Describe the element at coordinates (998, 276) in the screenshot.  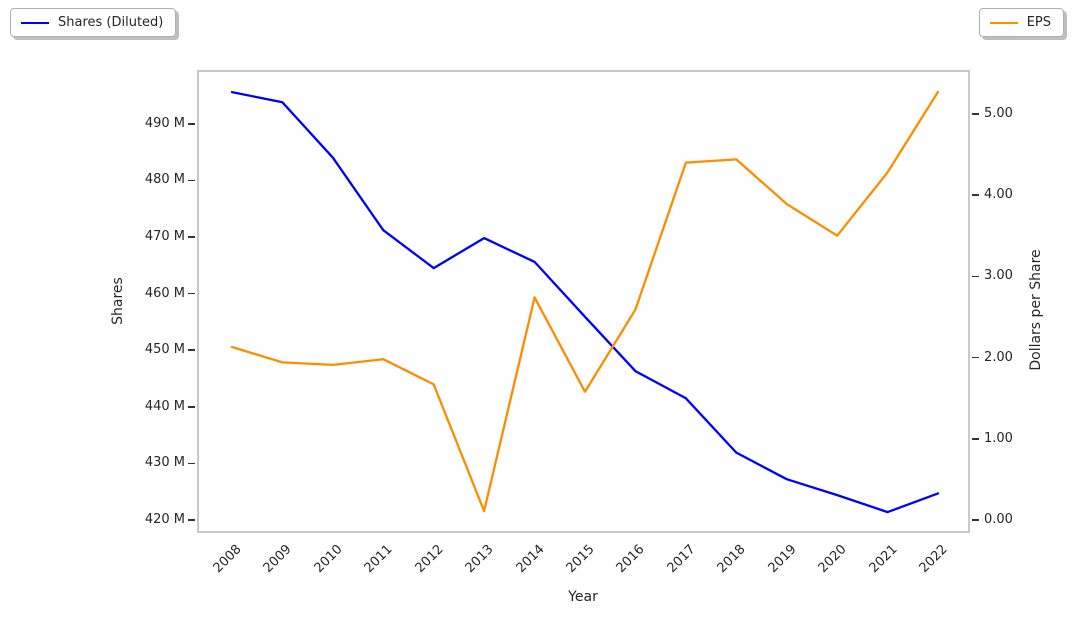
I see `right-tick-label: 3.00` at that location.